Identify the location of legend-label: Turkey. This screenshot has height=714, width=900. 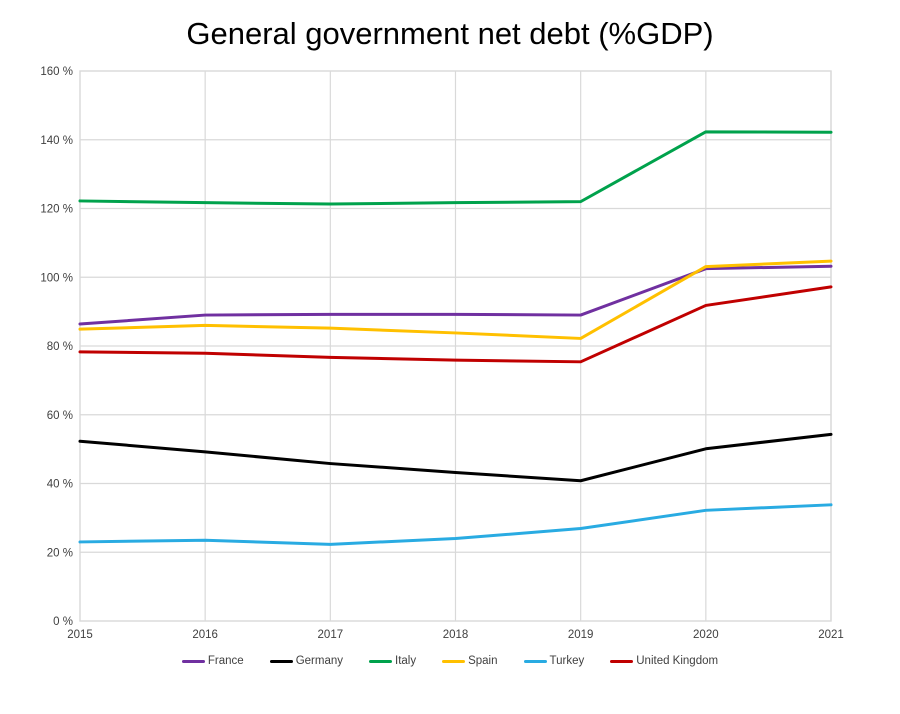
(567, 661).